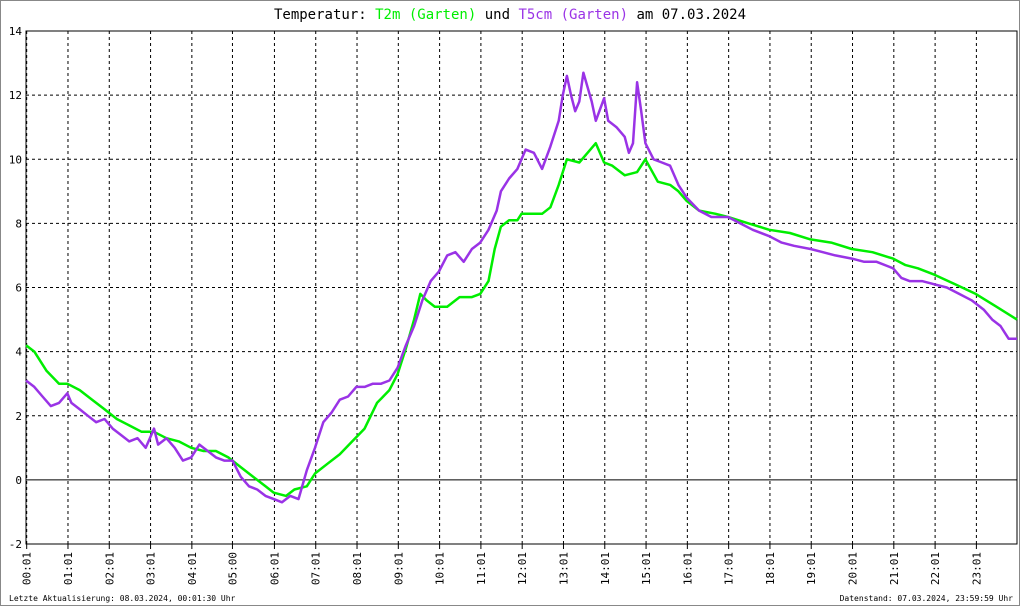  Describe the element at coordinates (18, 480) in the screenshot. I see `y-tick-label: 0` at that location.